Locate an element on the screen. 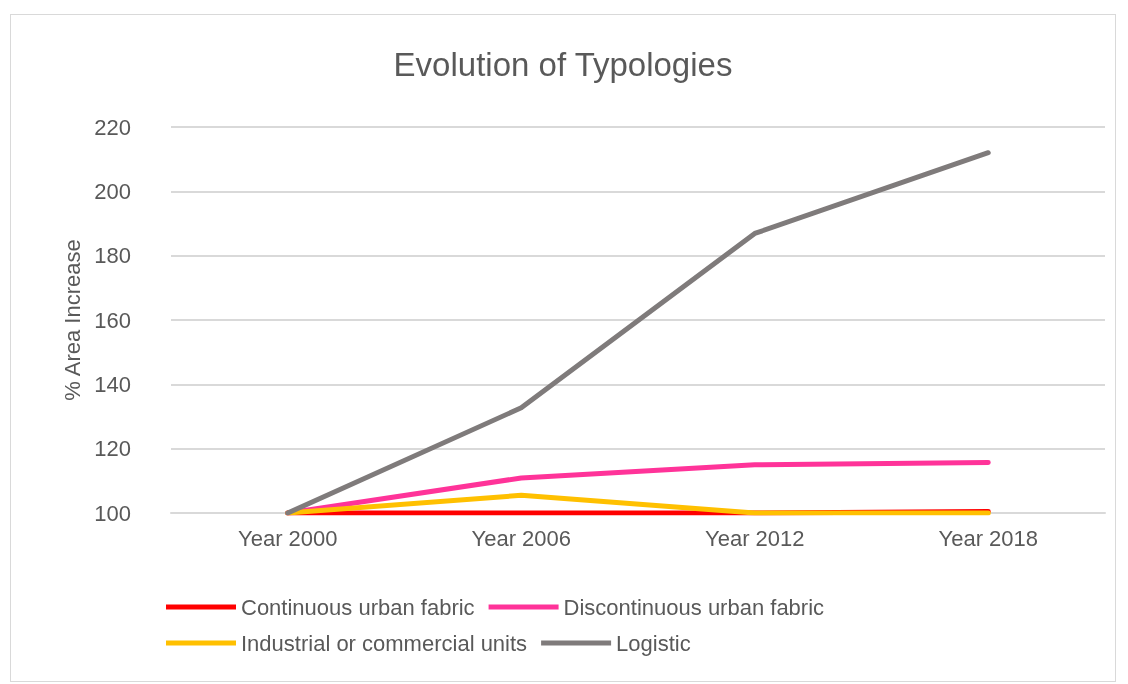  chart-title: Evolution of Typologies is located at coordinates (563, 64).